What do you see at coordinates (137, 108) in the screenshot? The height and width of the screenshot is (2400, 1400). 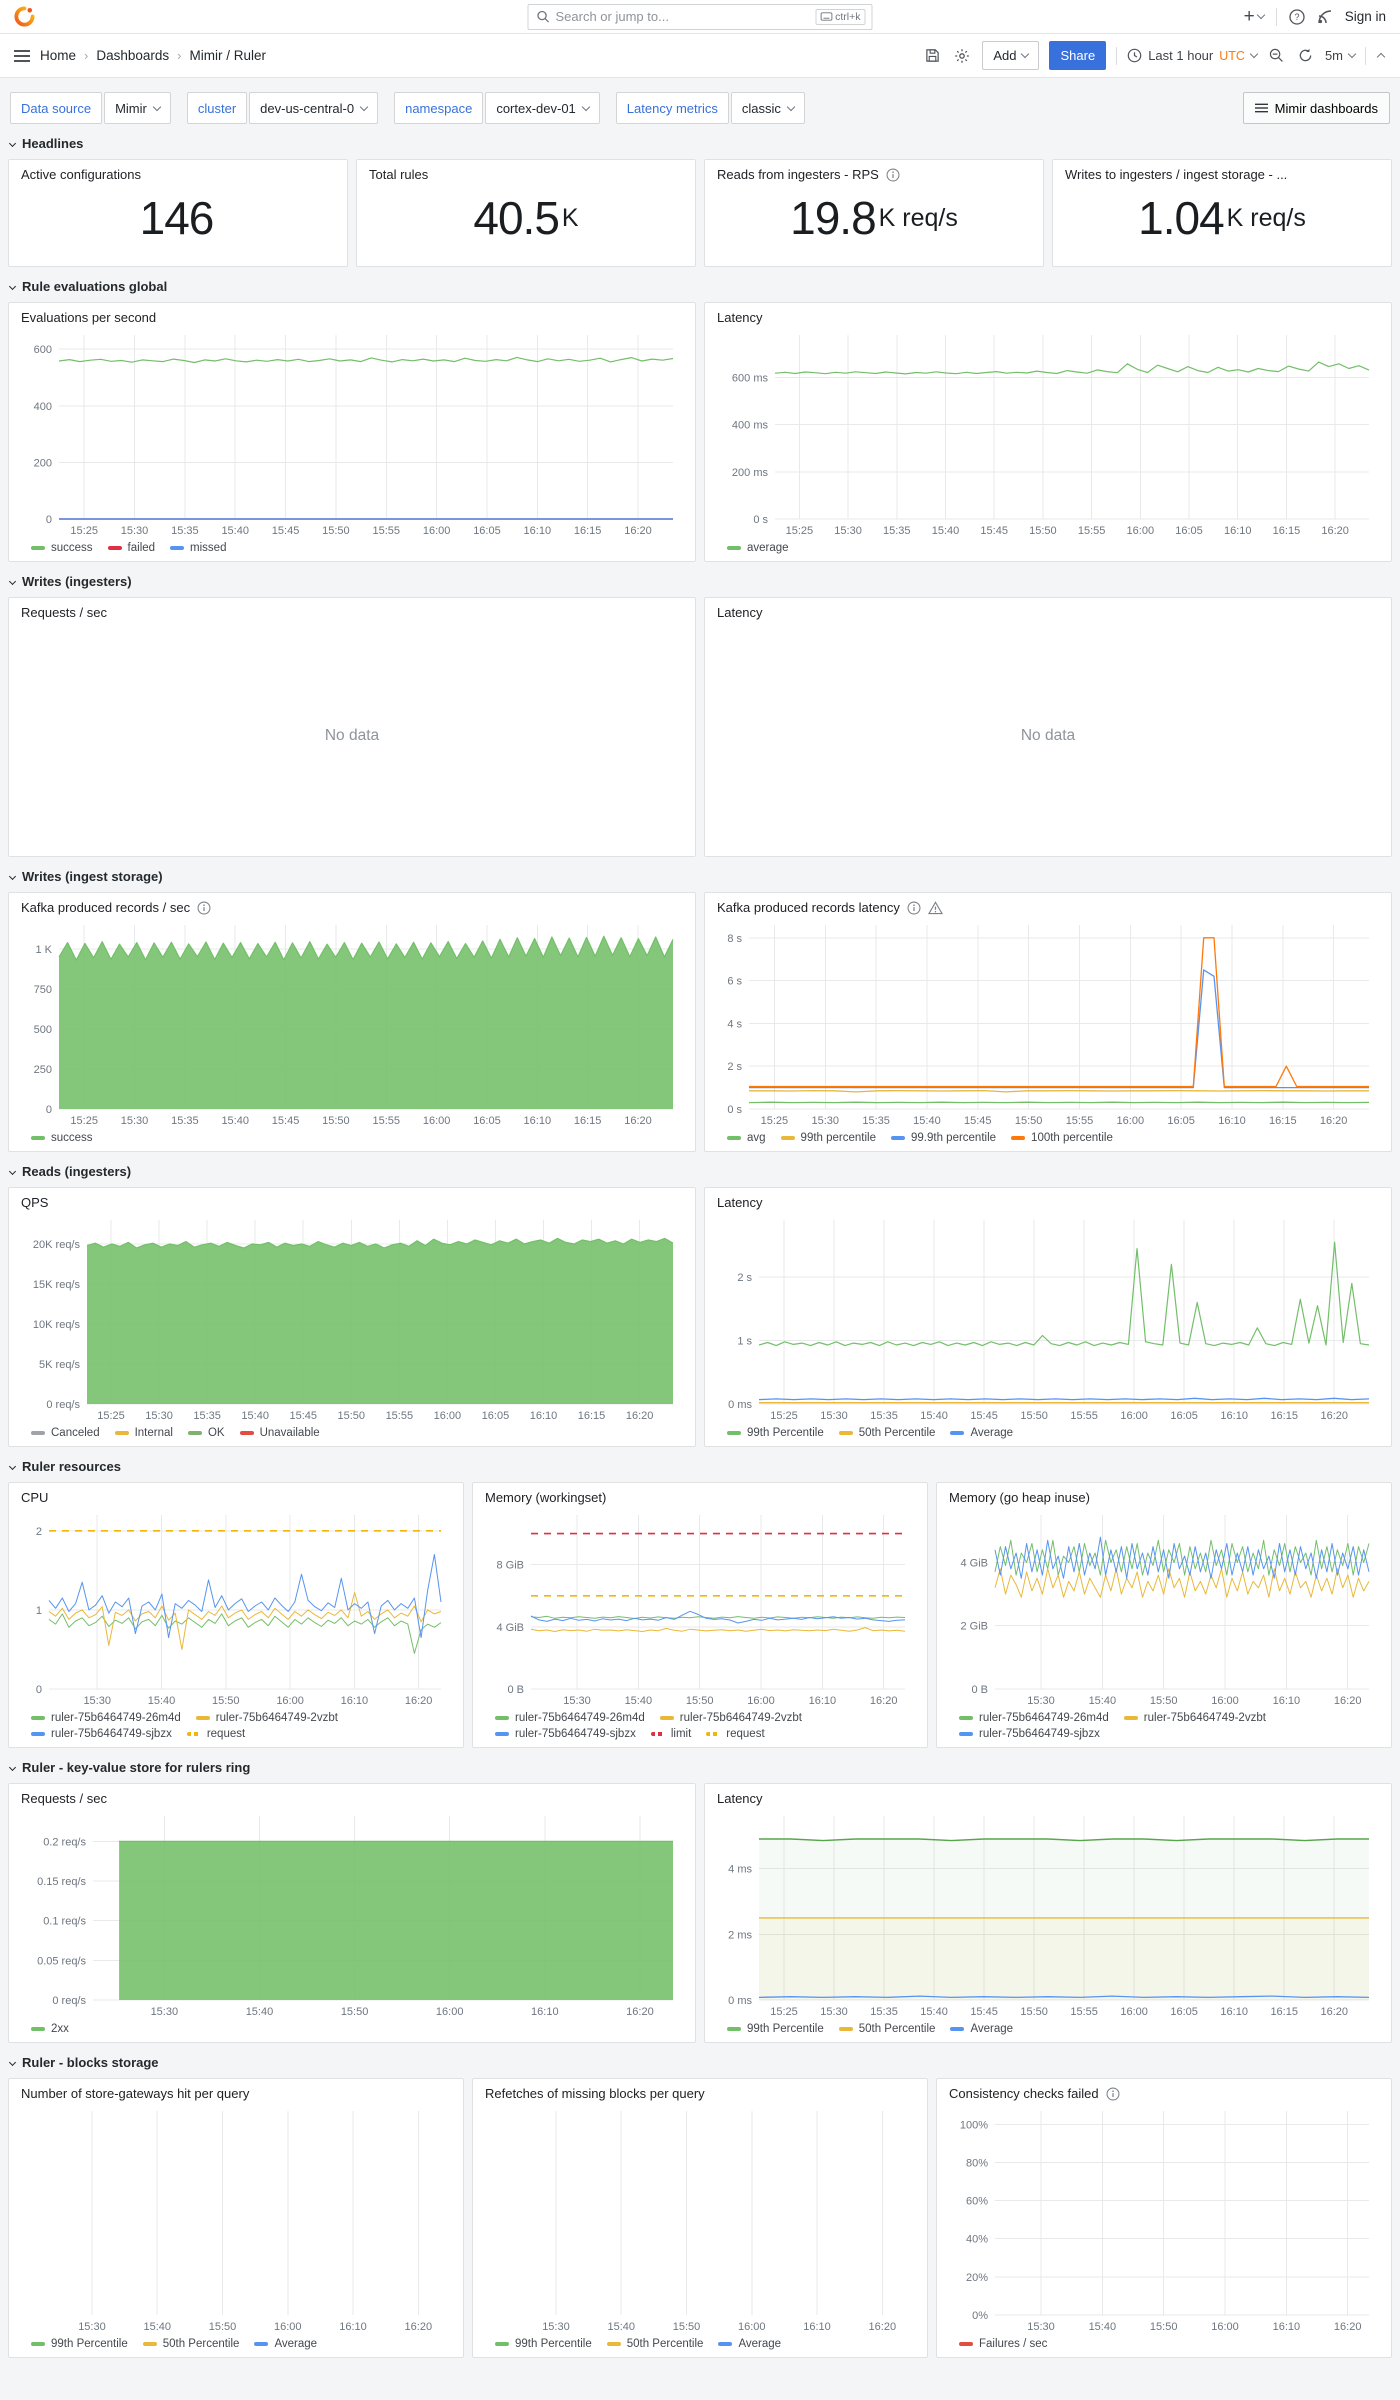 I see `variable-value-dropdown: Mimir` at bounding box center [137, 108].